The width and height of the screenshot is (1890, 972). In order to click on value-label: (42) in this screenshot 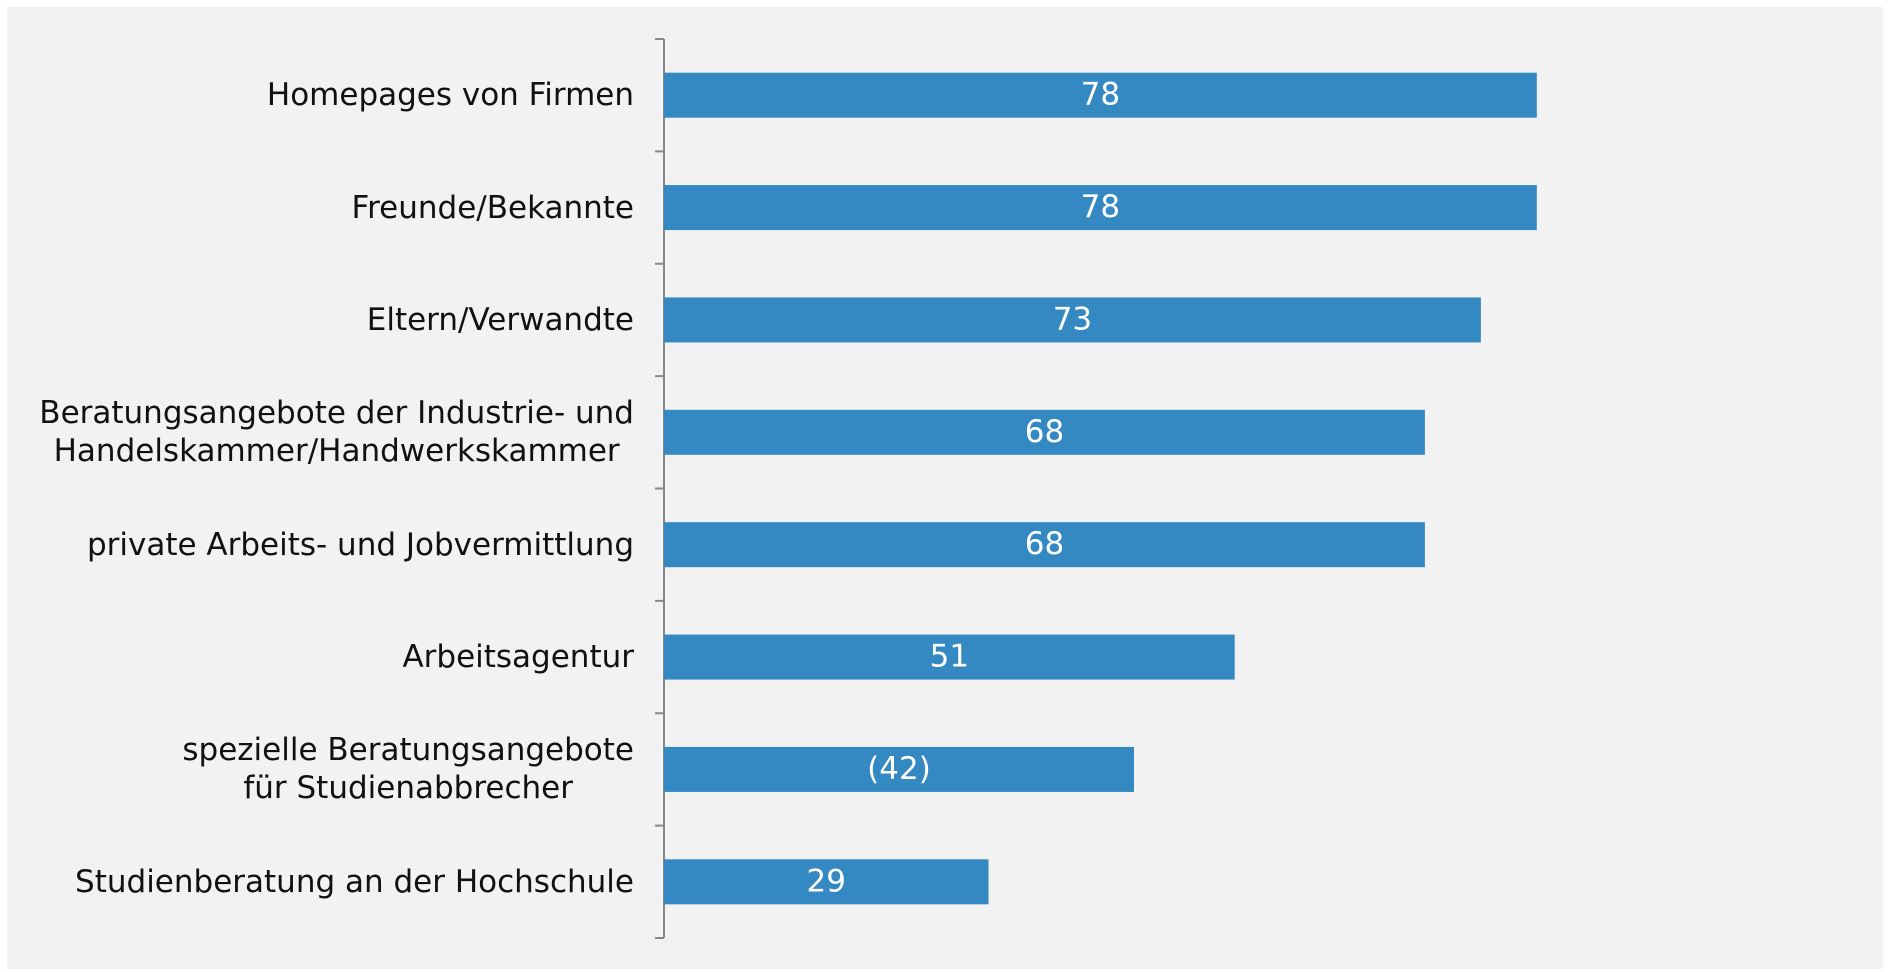, I will do `click(899, 769)`.